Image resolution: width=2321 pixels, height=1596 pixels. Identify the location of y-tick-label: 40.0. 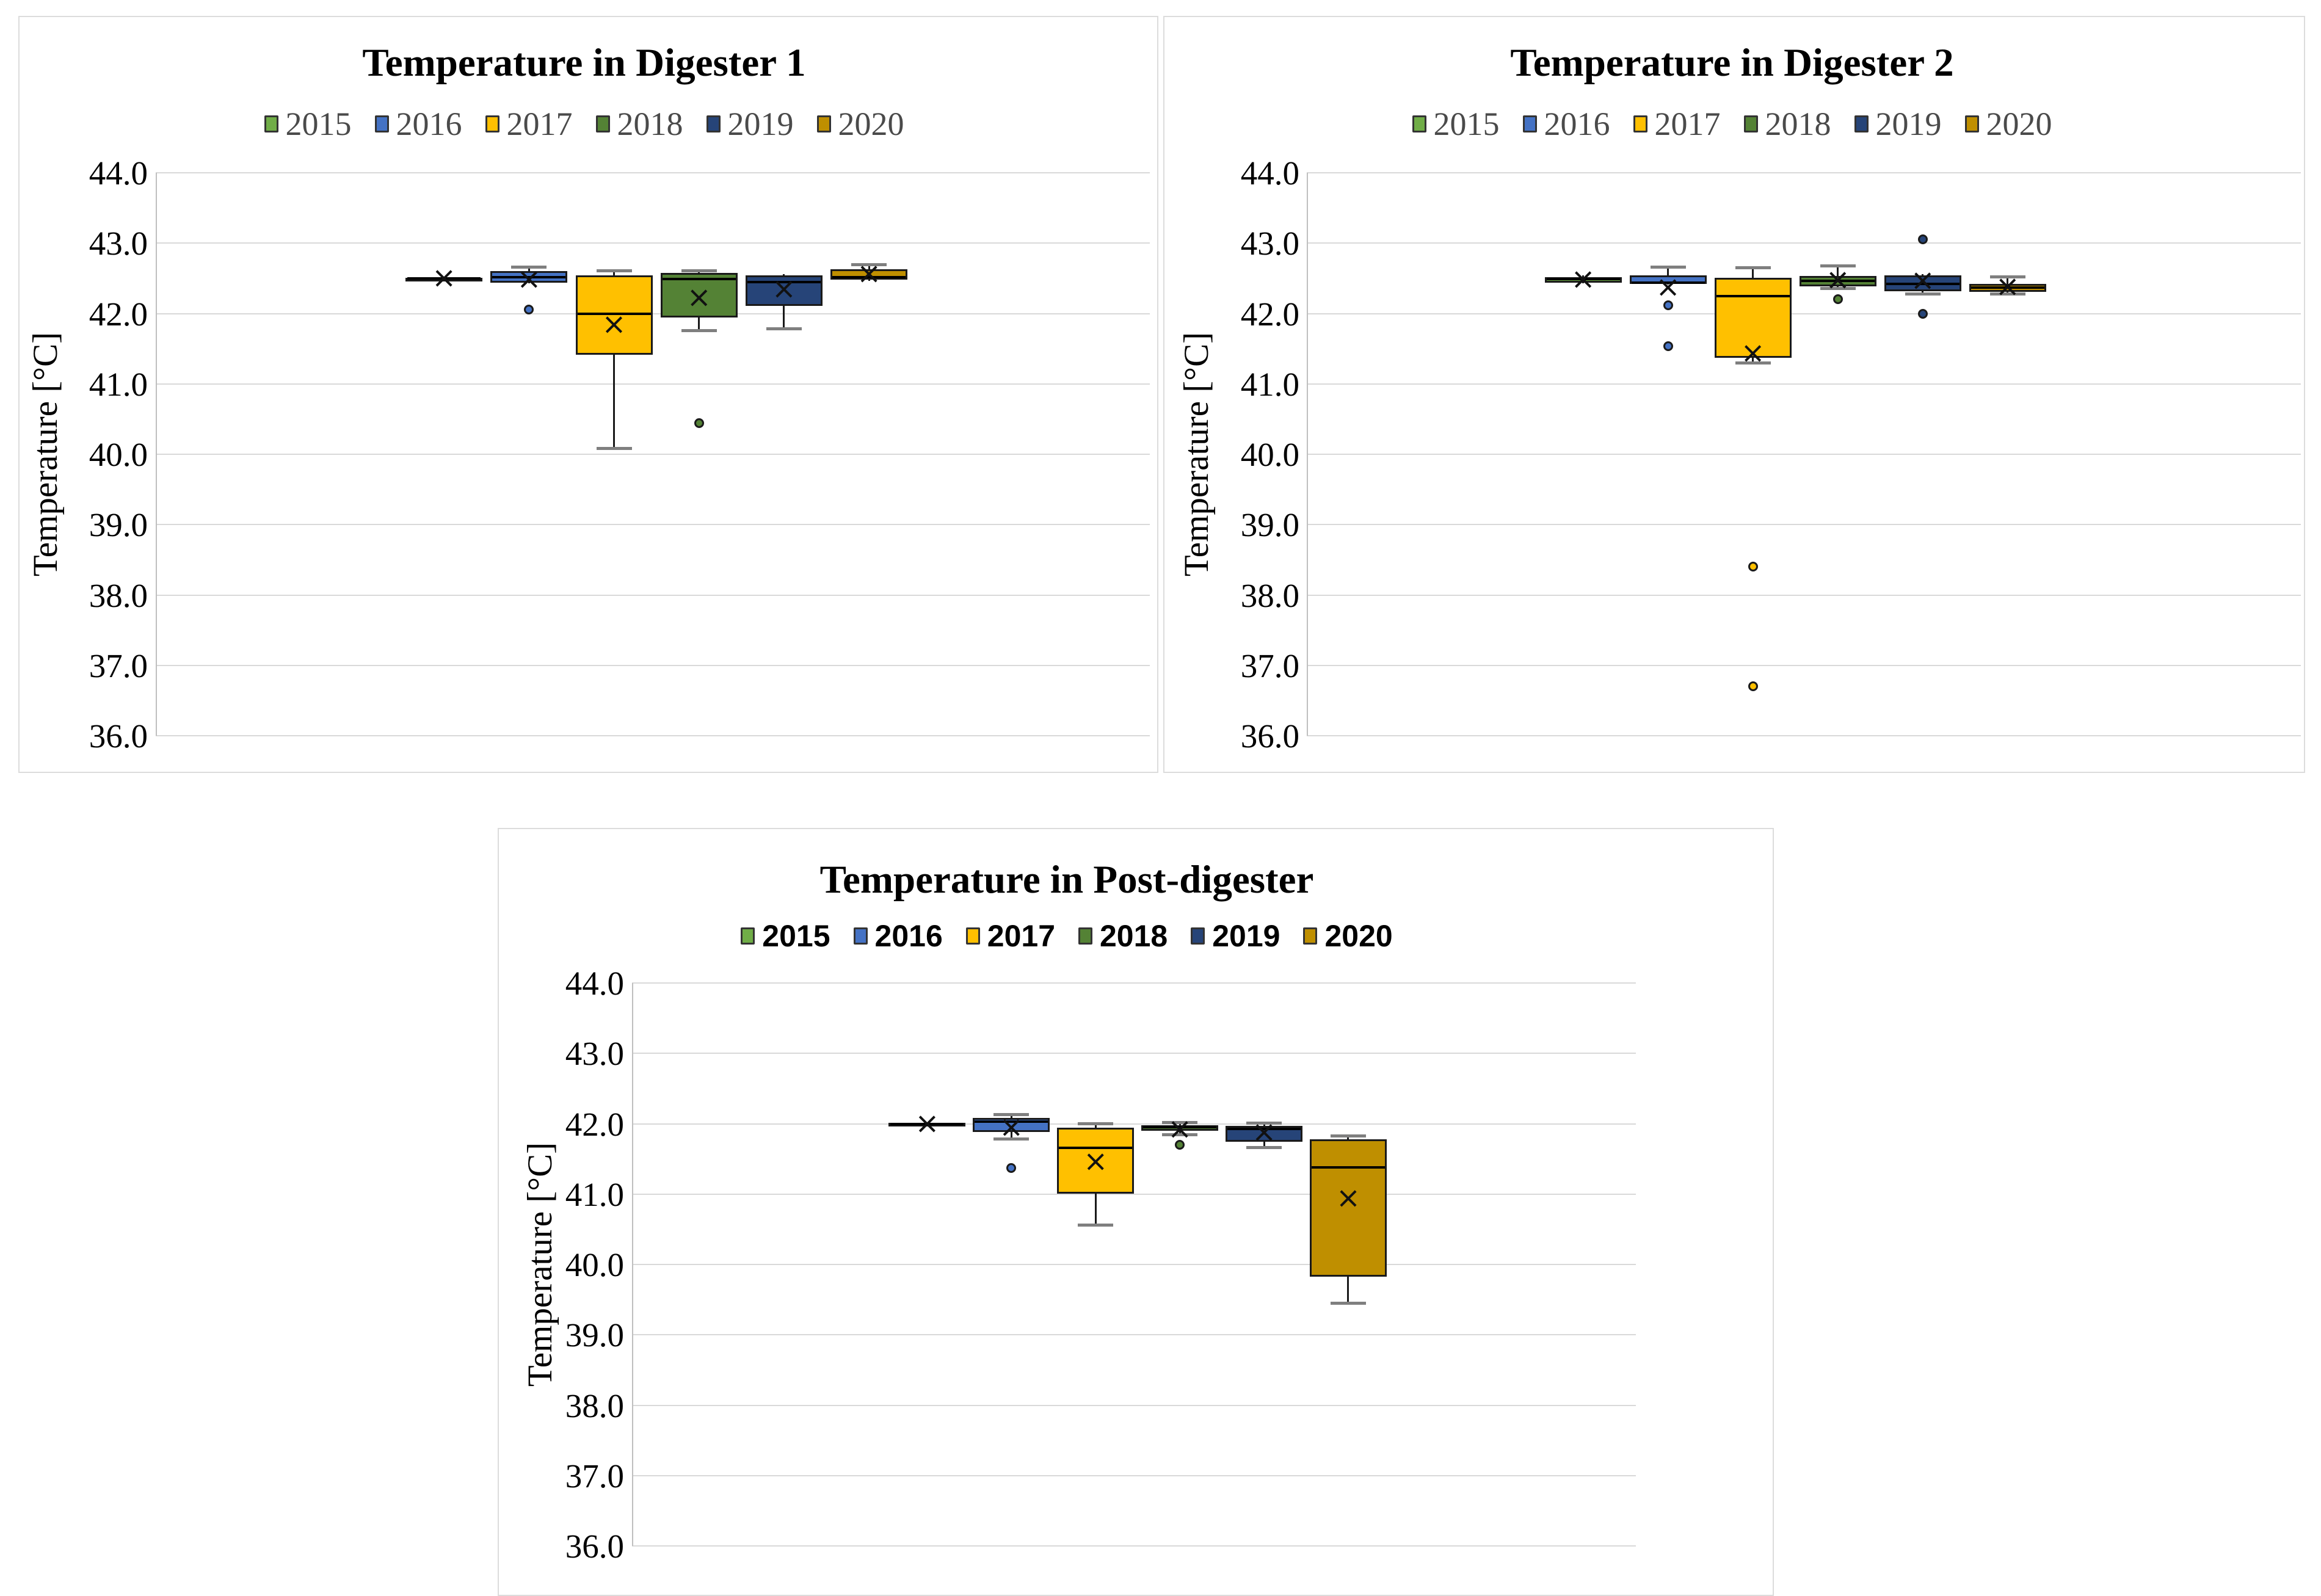
(1269, 454).